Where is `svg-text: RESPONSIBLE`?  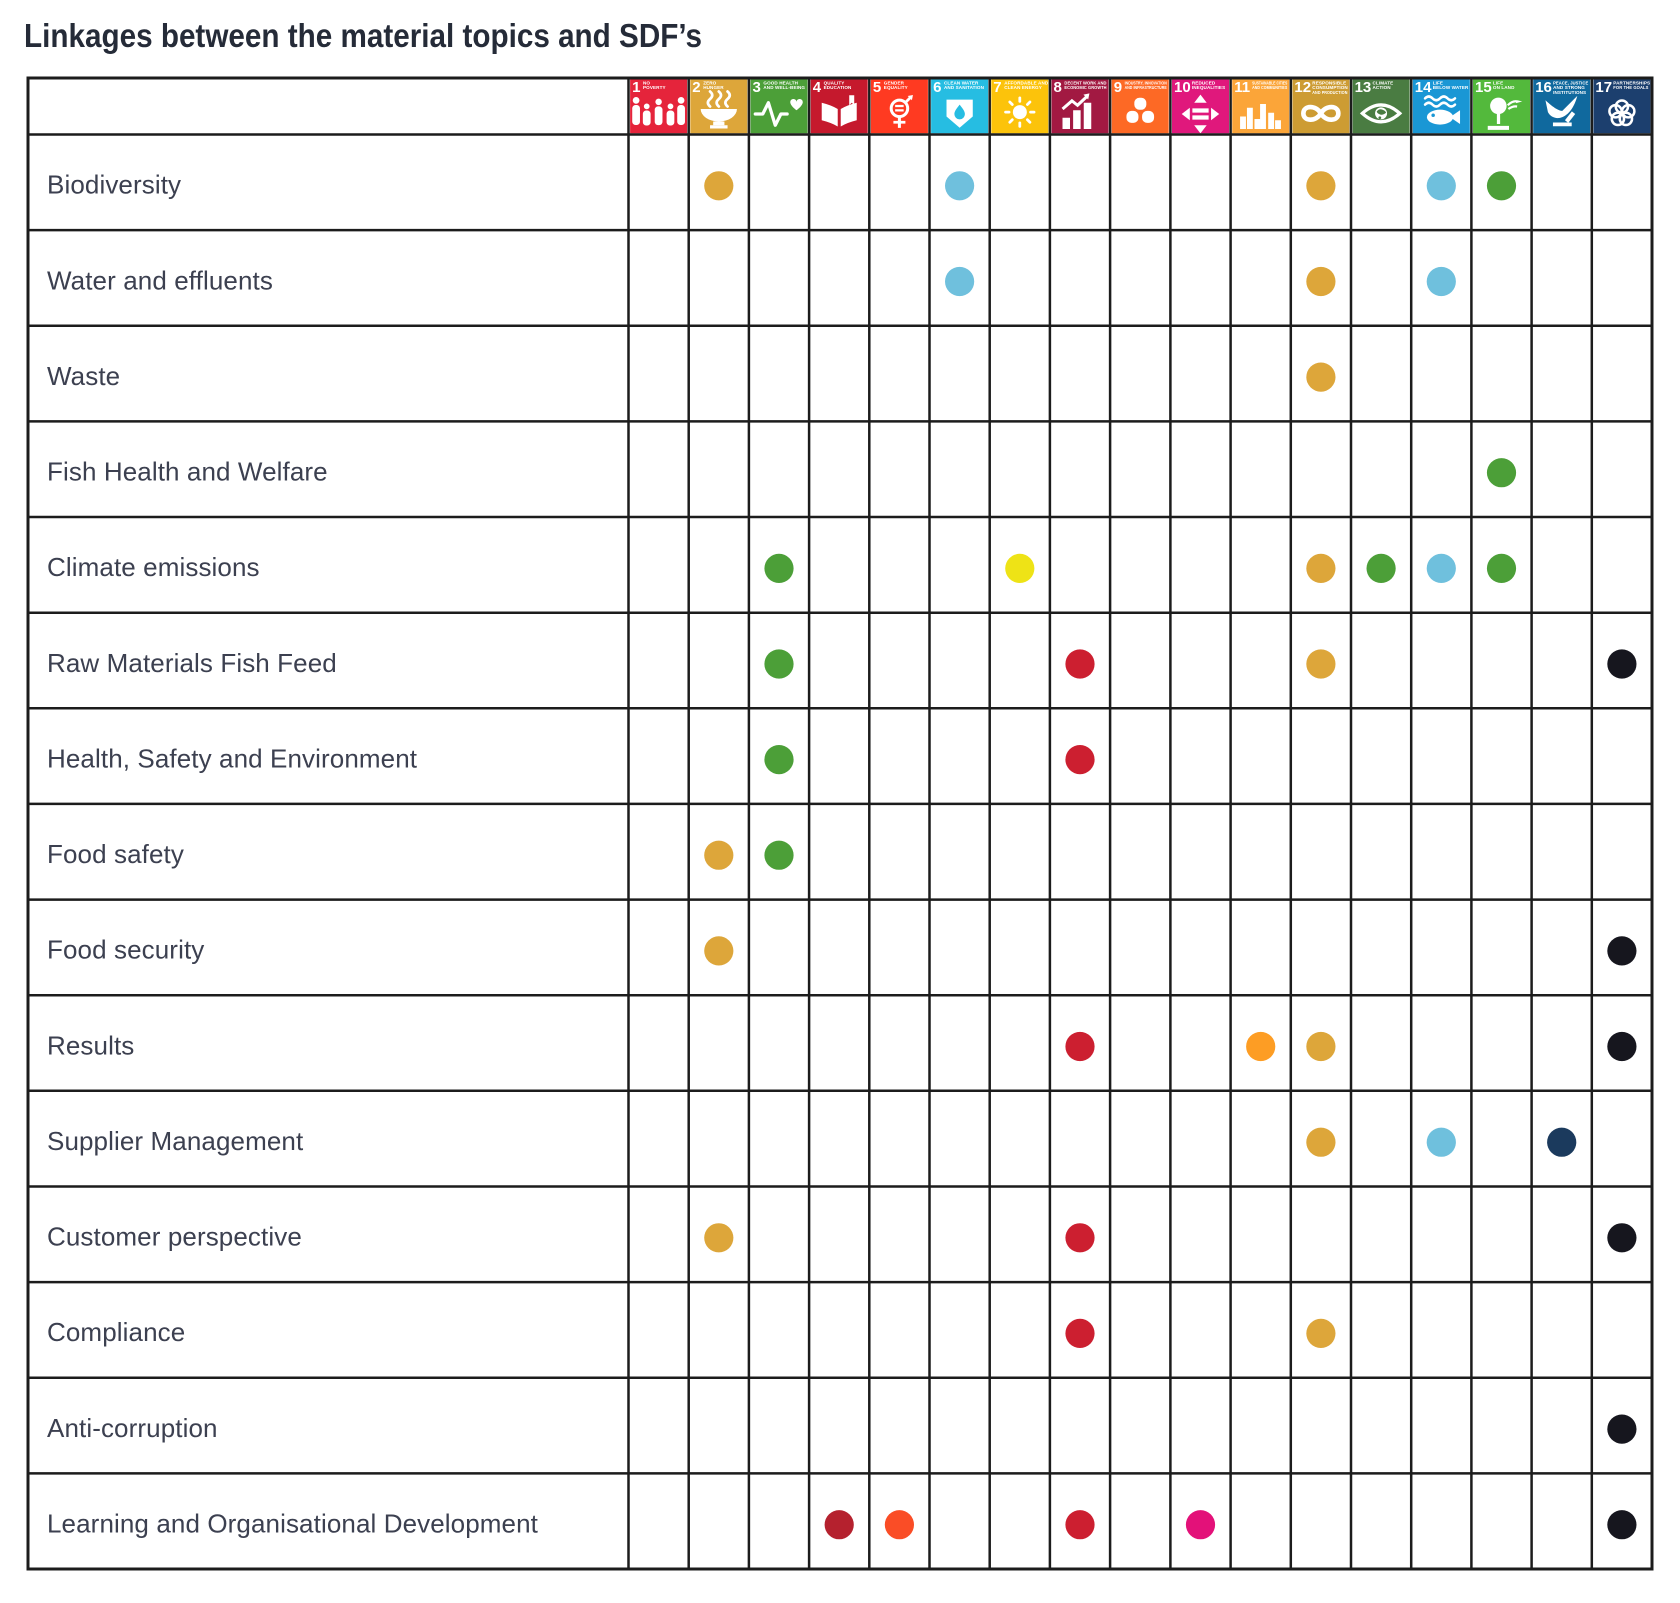
svg-text: RESPONSIBLE is located at coordinates (1329, 82).